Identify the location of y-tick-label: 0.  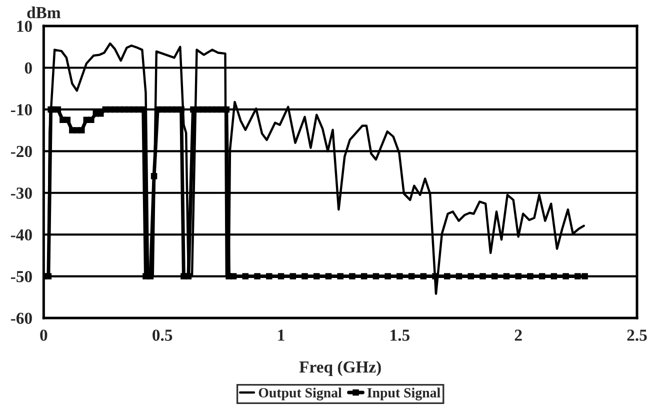
(28, 68).